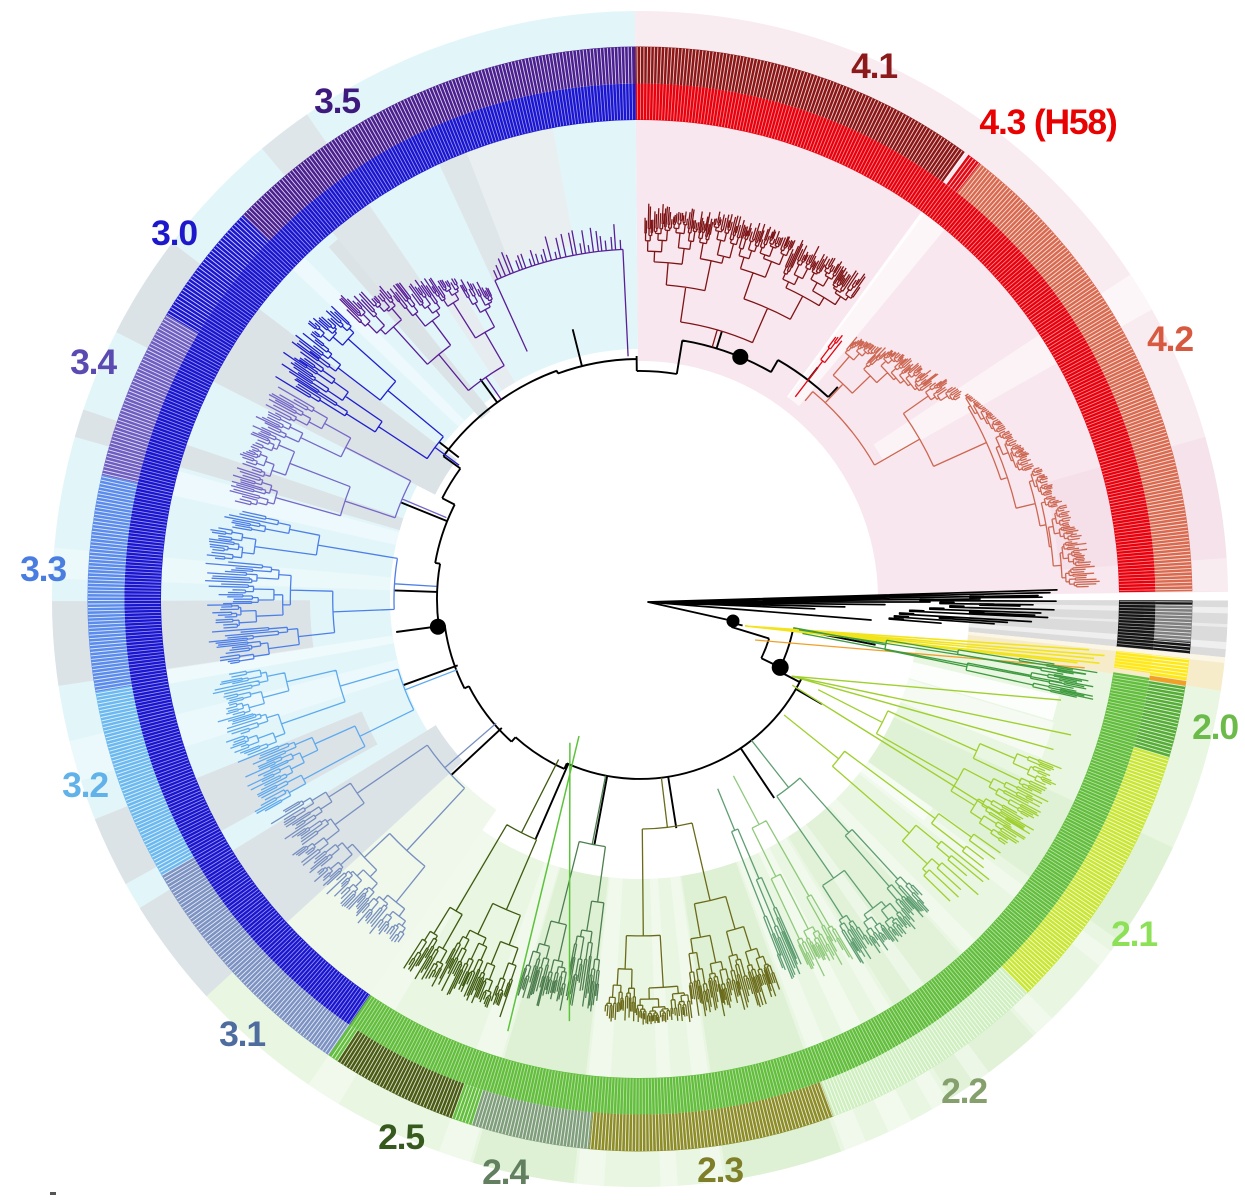  Describe the element at coordinates (505, 1172) in the screenshot. I see `svg-text: 2.4` at that location.